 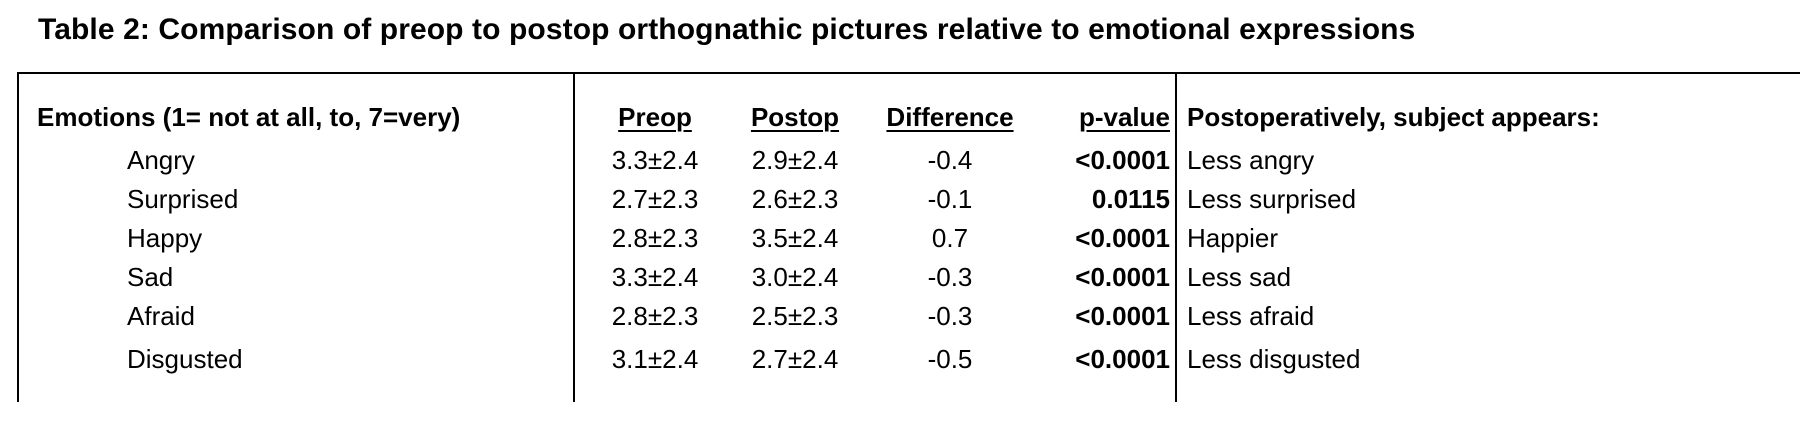 I want to click on row-emotion: Happy, so click(x=165, y=238).